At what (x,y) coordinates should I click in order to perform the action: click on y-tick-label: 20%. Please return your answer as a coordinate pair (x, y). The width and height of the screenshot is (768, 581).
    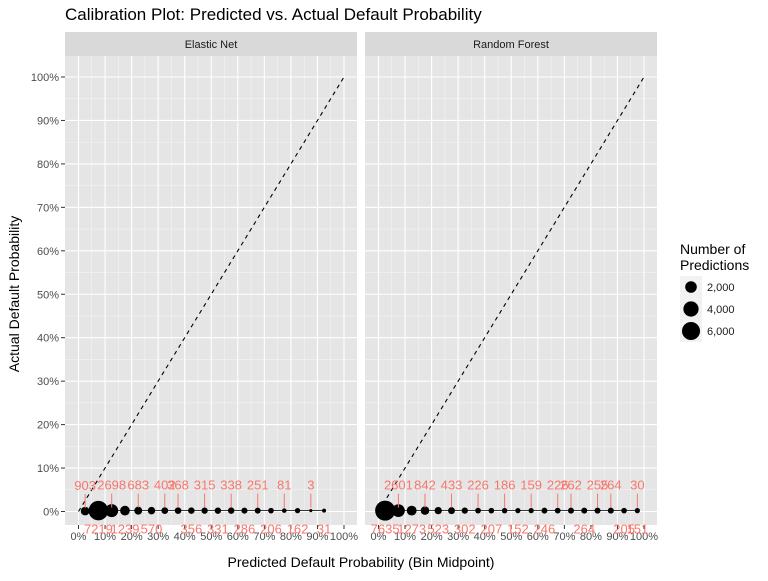
    Looking at the image, I should click on (48, 426).